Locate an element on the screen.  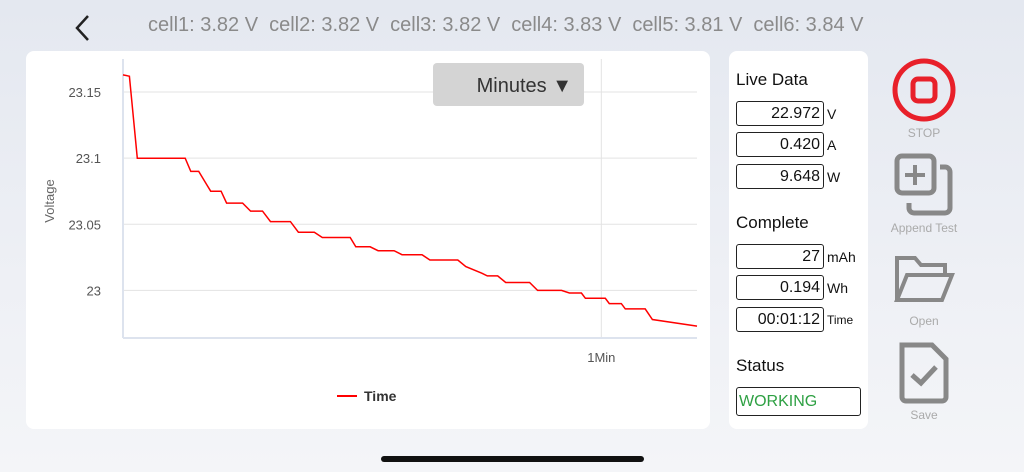
open-button: Open is located at coordinates (924, 290).